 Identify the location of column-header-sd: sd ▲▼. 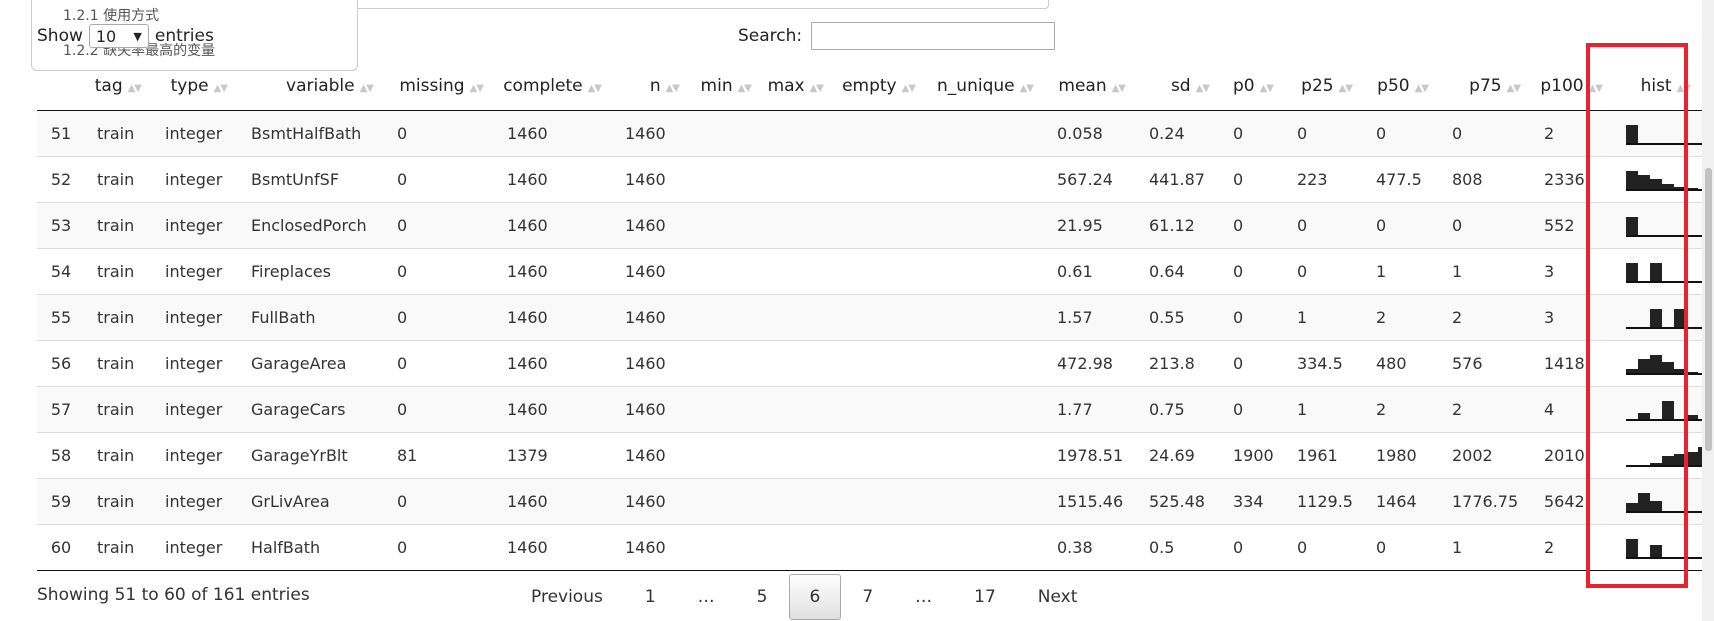
(1179, 86).